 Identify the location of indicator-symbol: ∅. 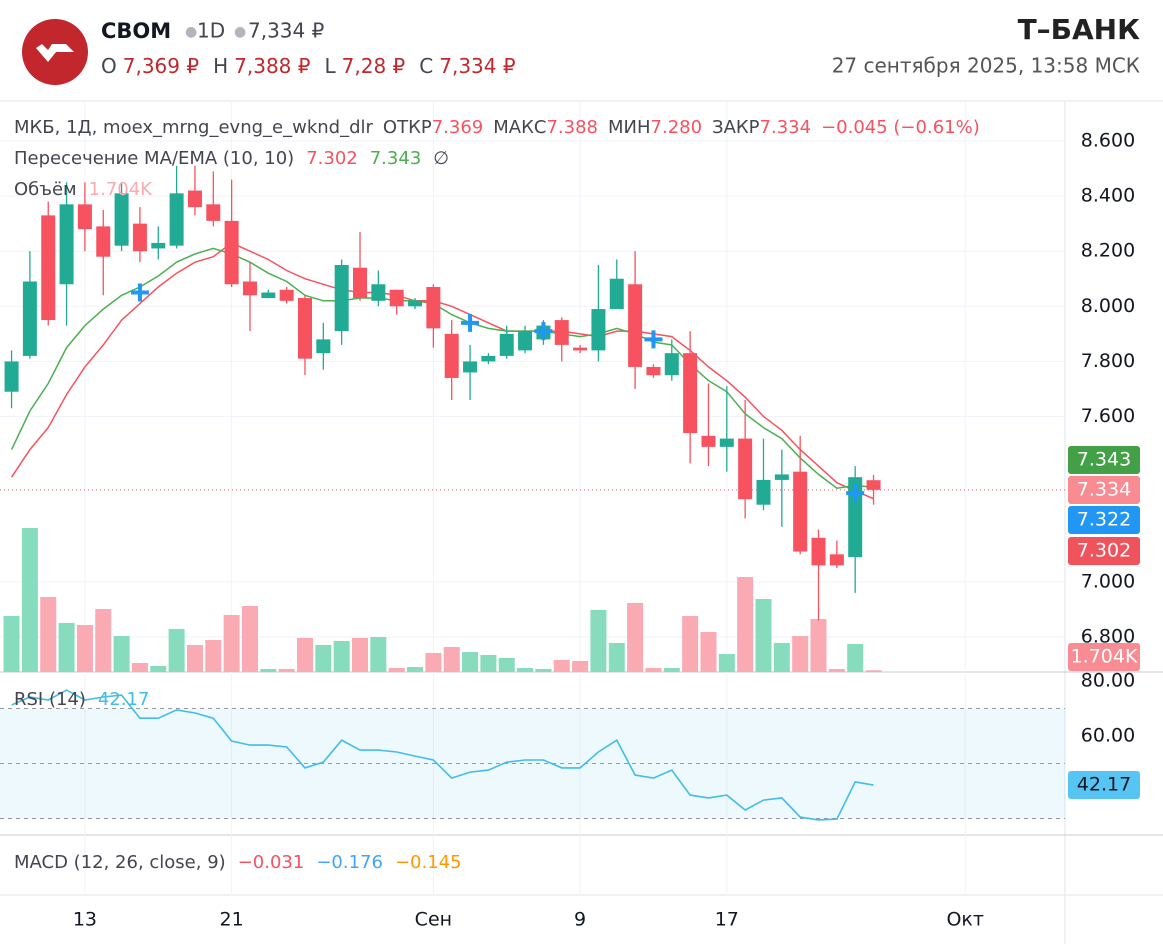
(441, 158).